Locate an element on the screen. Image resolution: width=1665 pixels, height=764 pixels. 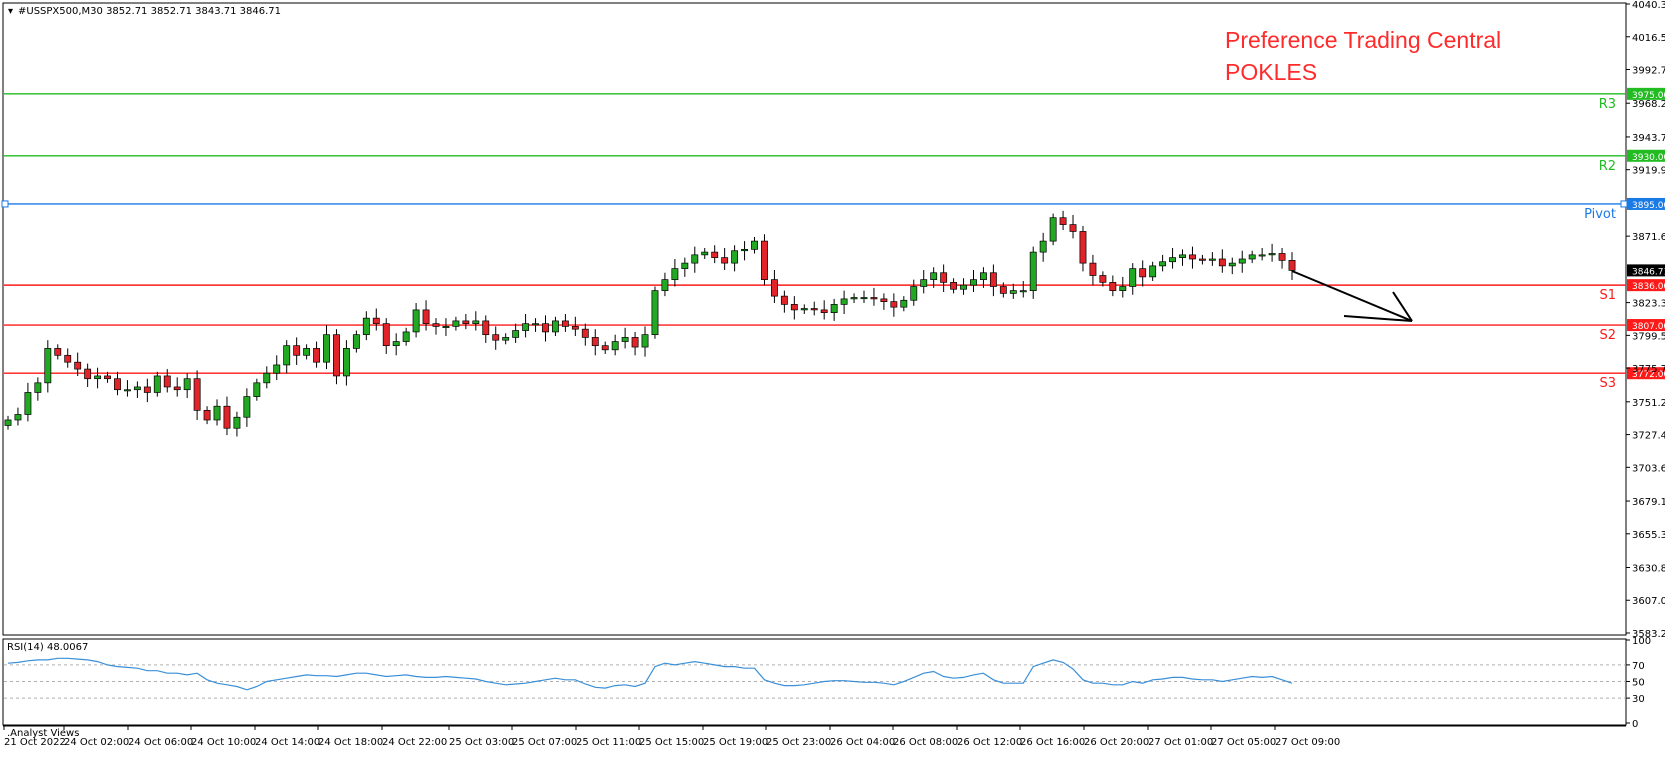
level-badge-text-s3: 3772.00 is located at coordinates (1648, 375).